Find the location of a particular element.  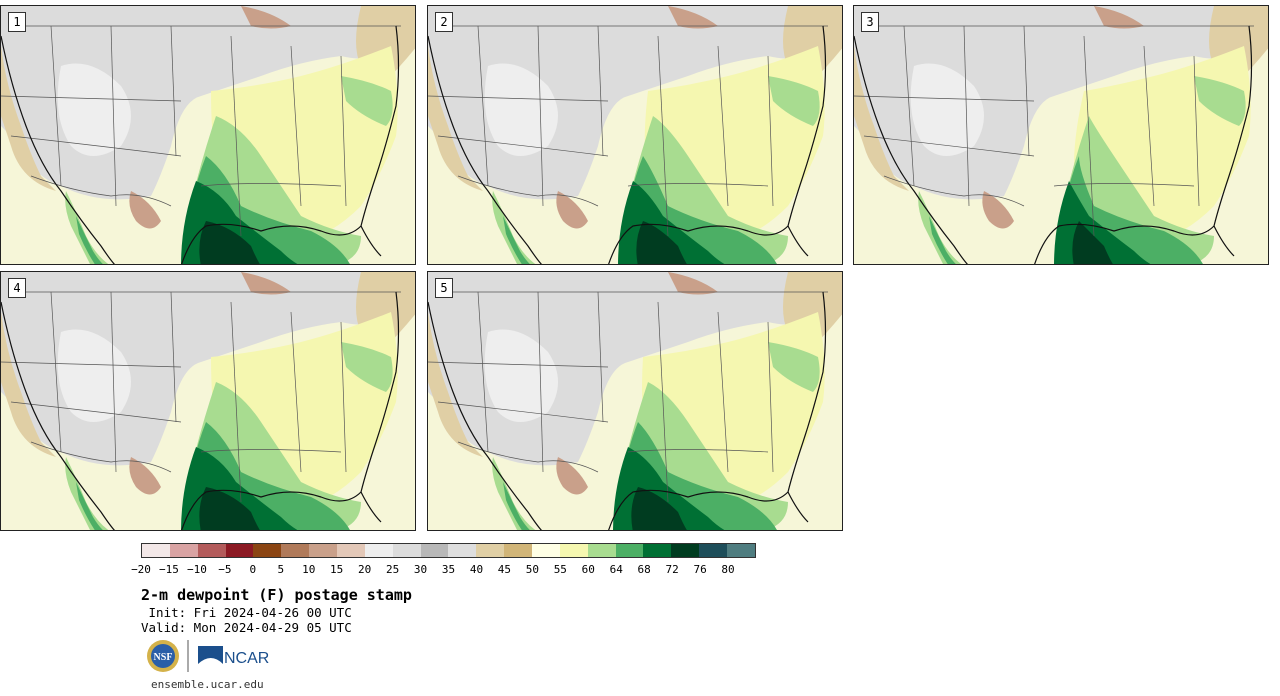

ensemble-member-panel-4: 4 is located at coordinates (208, 401).